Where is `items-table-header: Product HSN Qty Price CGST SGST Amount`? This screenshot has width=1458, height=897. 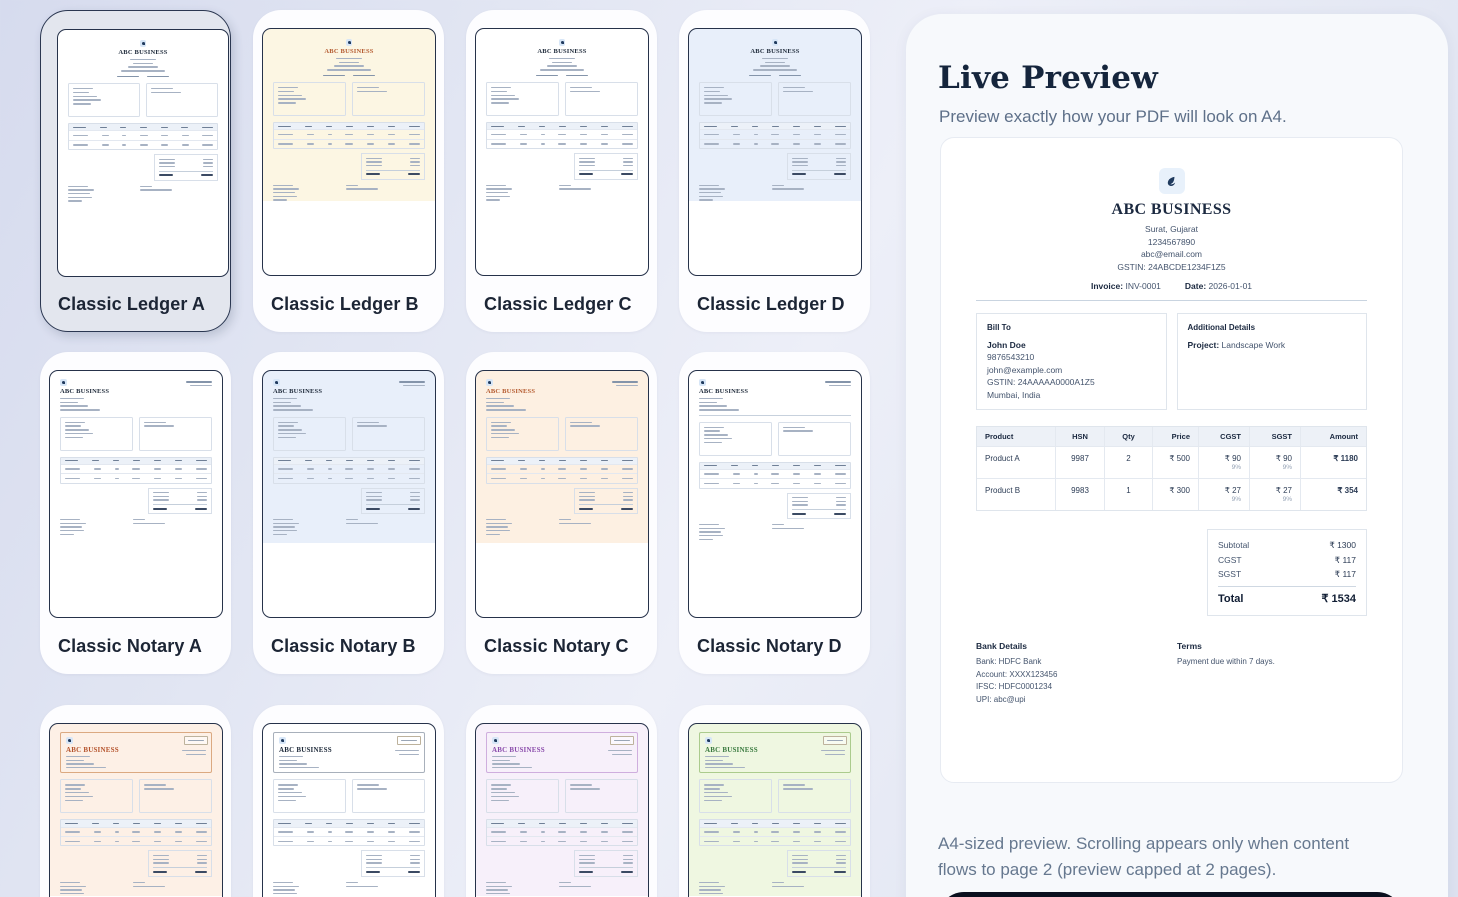
items-table-header: Product HSN Qty Price CGST SGST Amount is located at coordinates (1171, 436).